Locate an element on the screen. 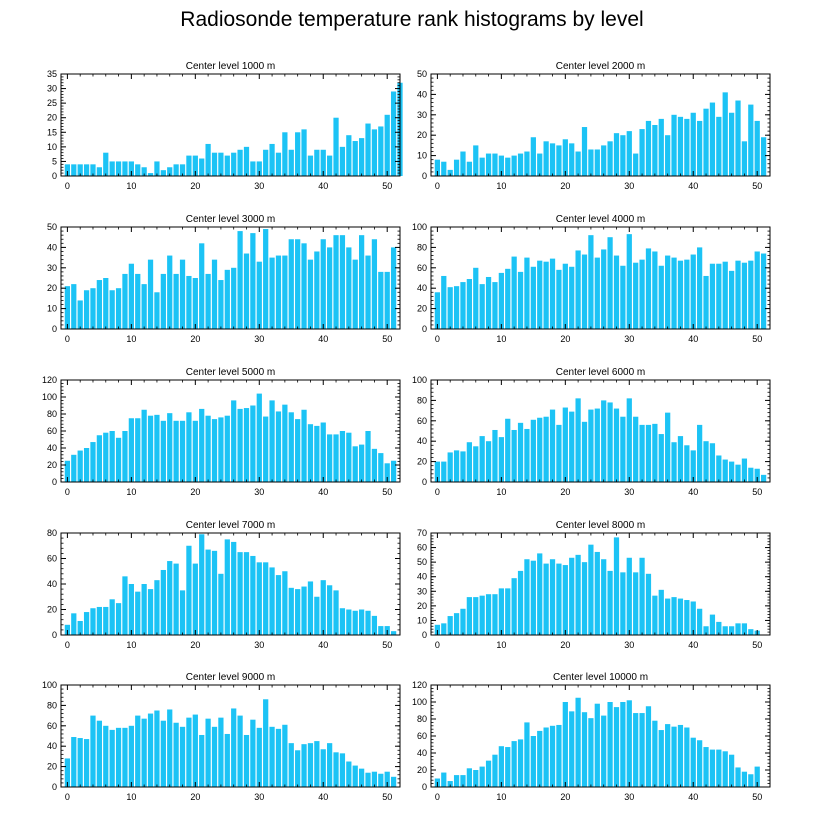 This screenshot has height=824, width=824. y-tick-label: 120 is located at coordinates (419, 685).